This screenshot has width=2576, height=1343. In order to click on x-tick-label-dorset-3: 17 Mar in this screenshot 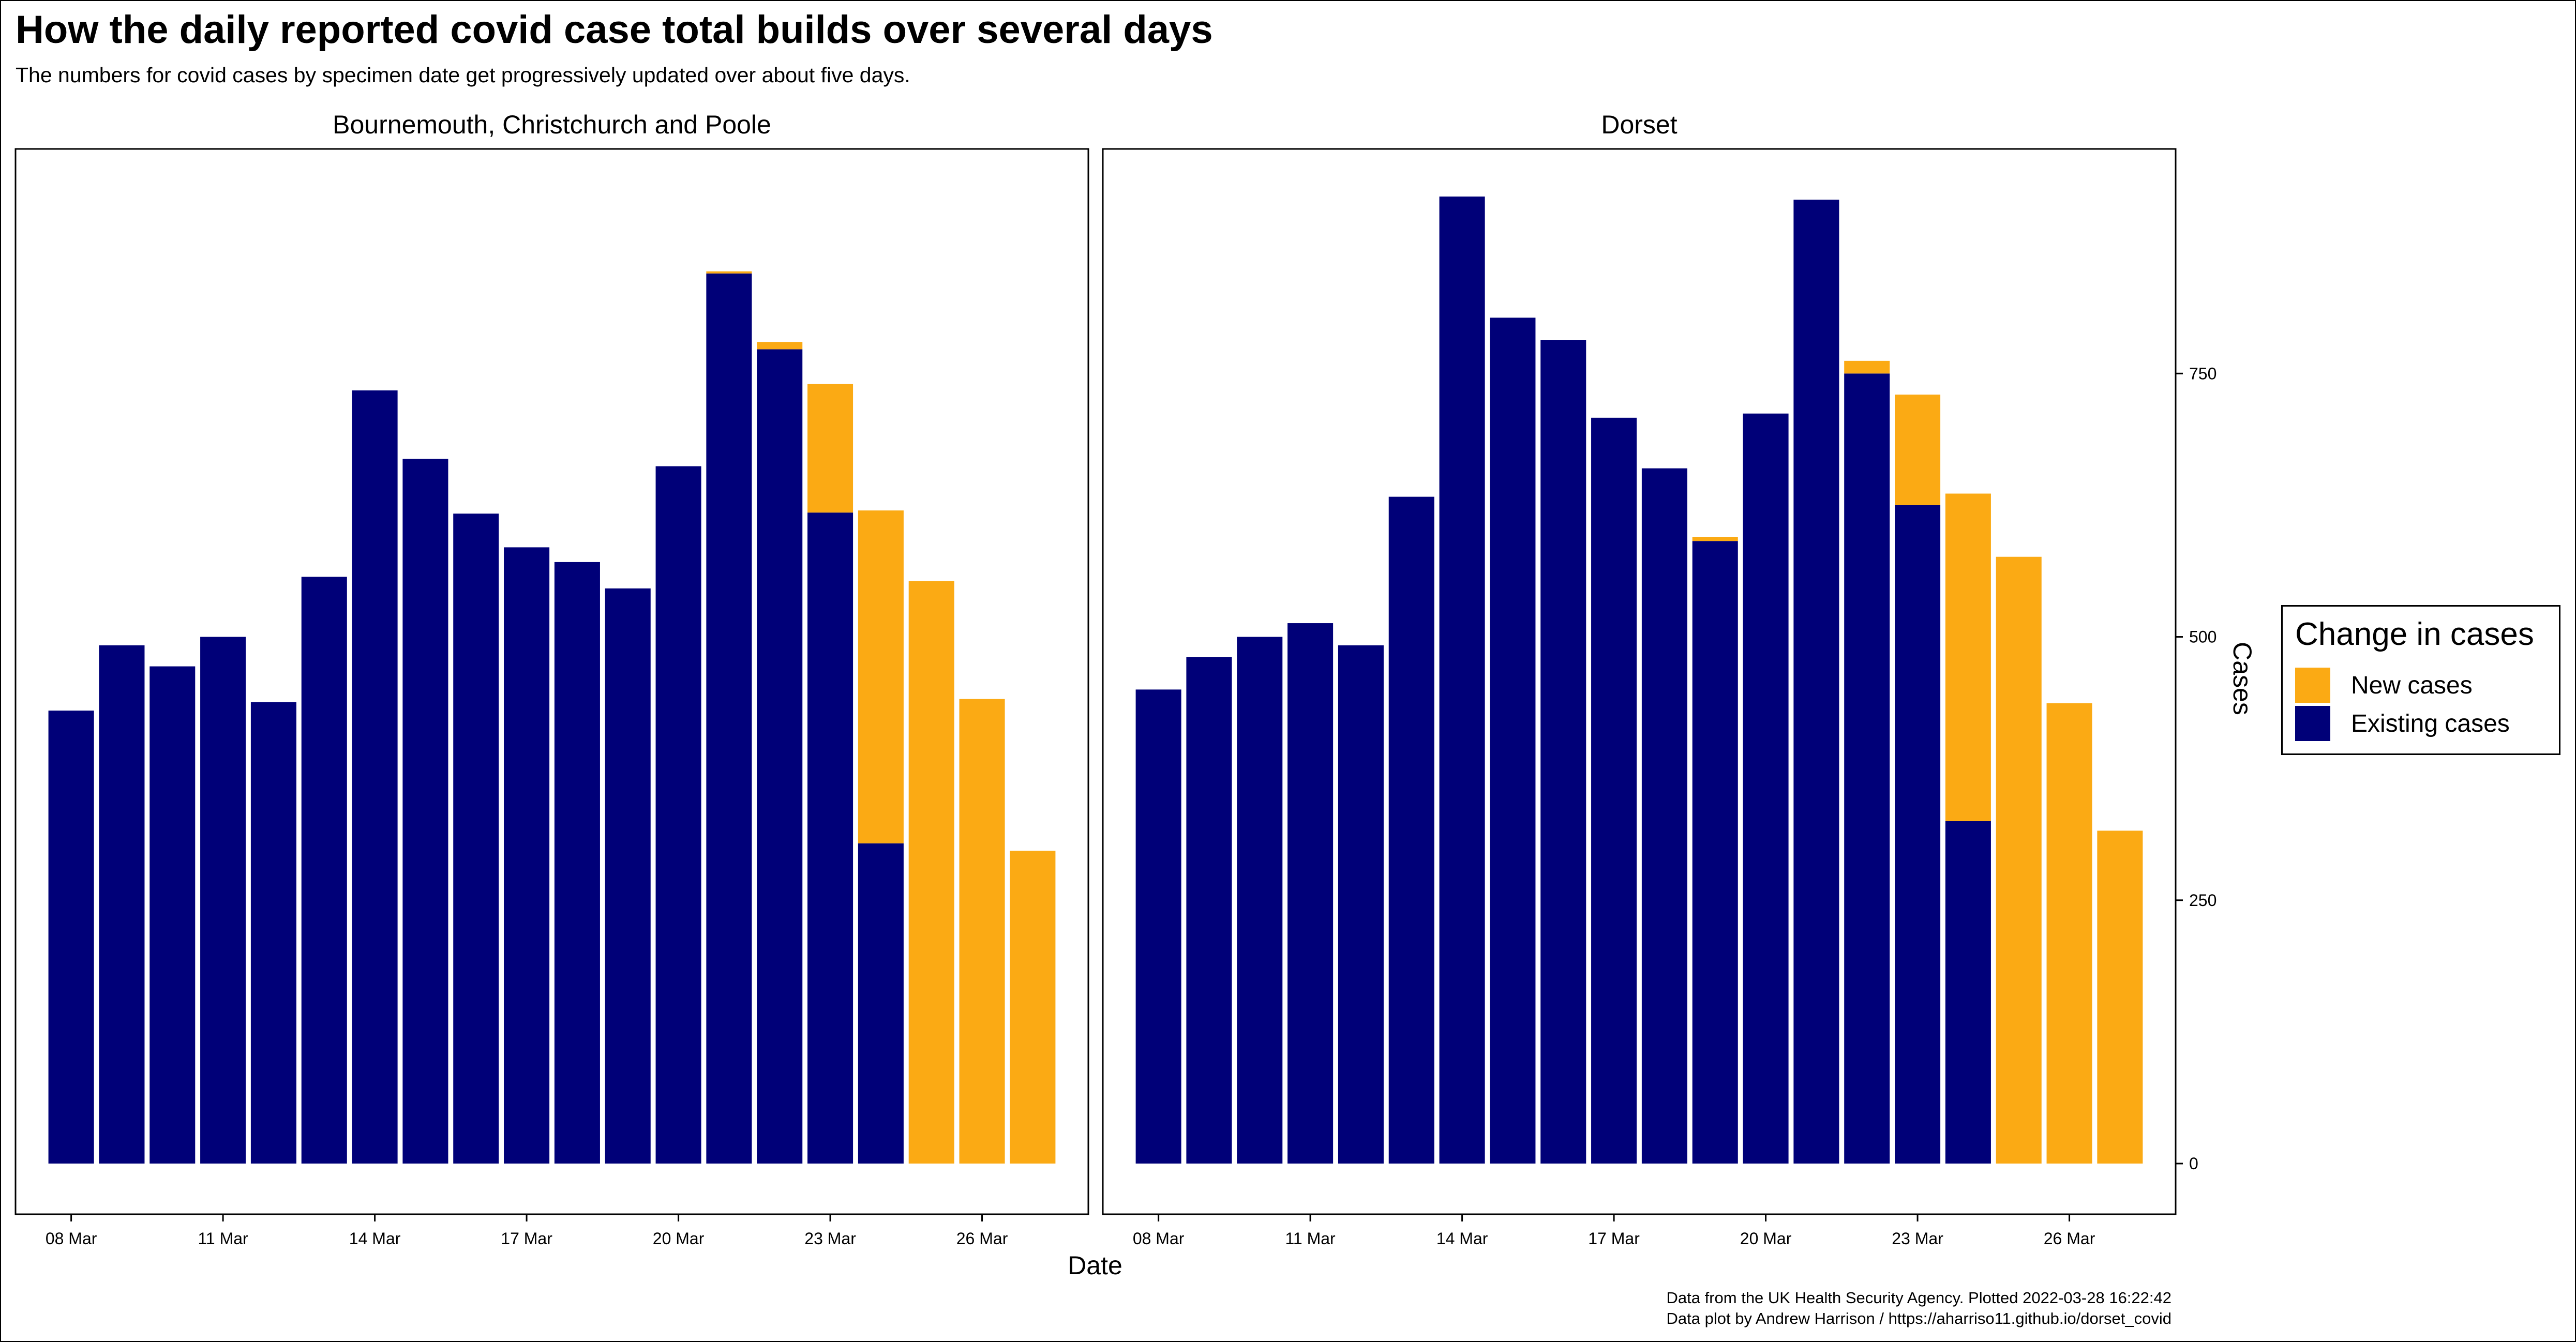, I will do `click(1614, 1238)`.